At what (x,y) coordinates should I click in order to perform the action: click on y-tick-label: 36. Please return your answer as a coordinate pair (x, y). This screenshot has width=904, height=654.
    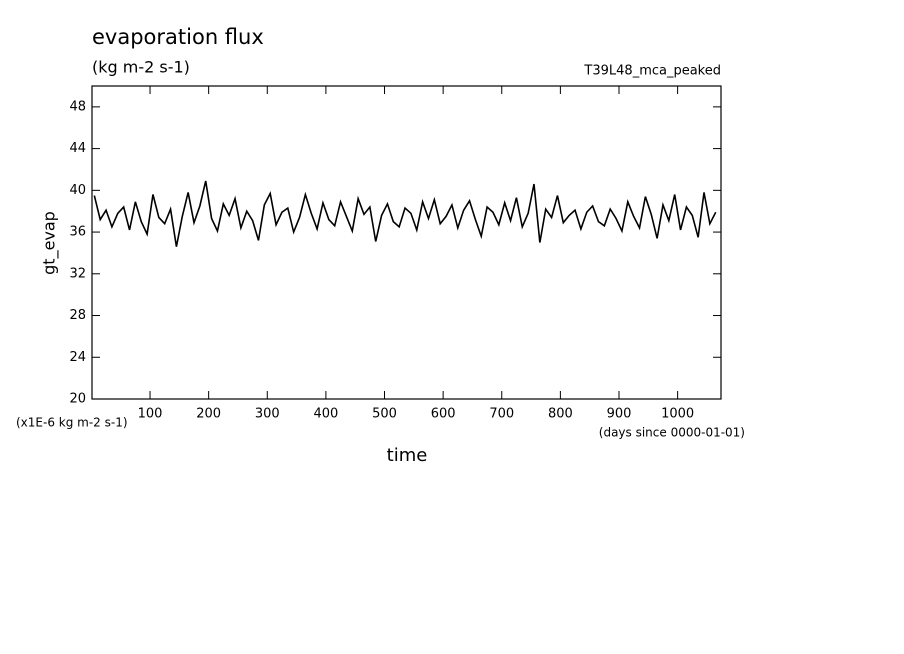
    Looking at the image, I should click on (77, 232).